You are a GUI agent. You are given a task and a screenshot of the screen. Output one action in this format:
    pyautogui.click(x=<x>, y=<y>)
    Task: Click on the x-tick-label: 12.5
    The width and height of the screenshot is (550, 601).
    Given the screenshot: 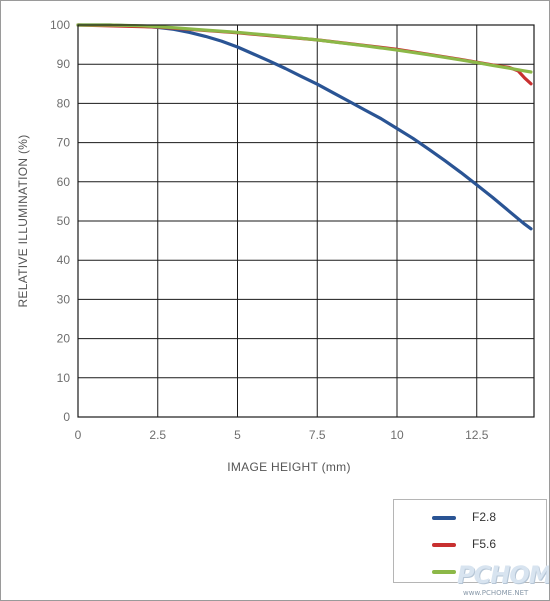 What is the action you would take?
    pyautogui.click(x=477, y=435)
    